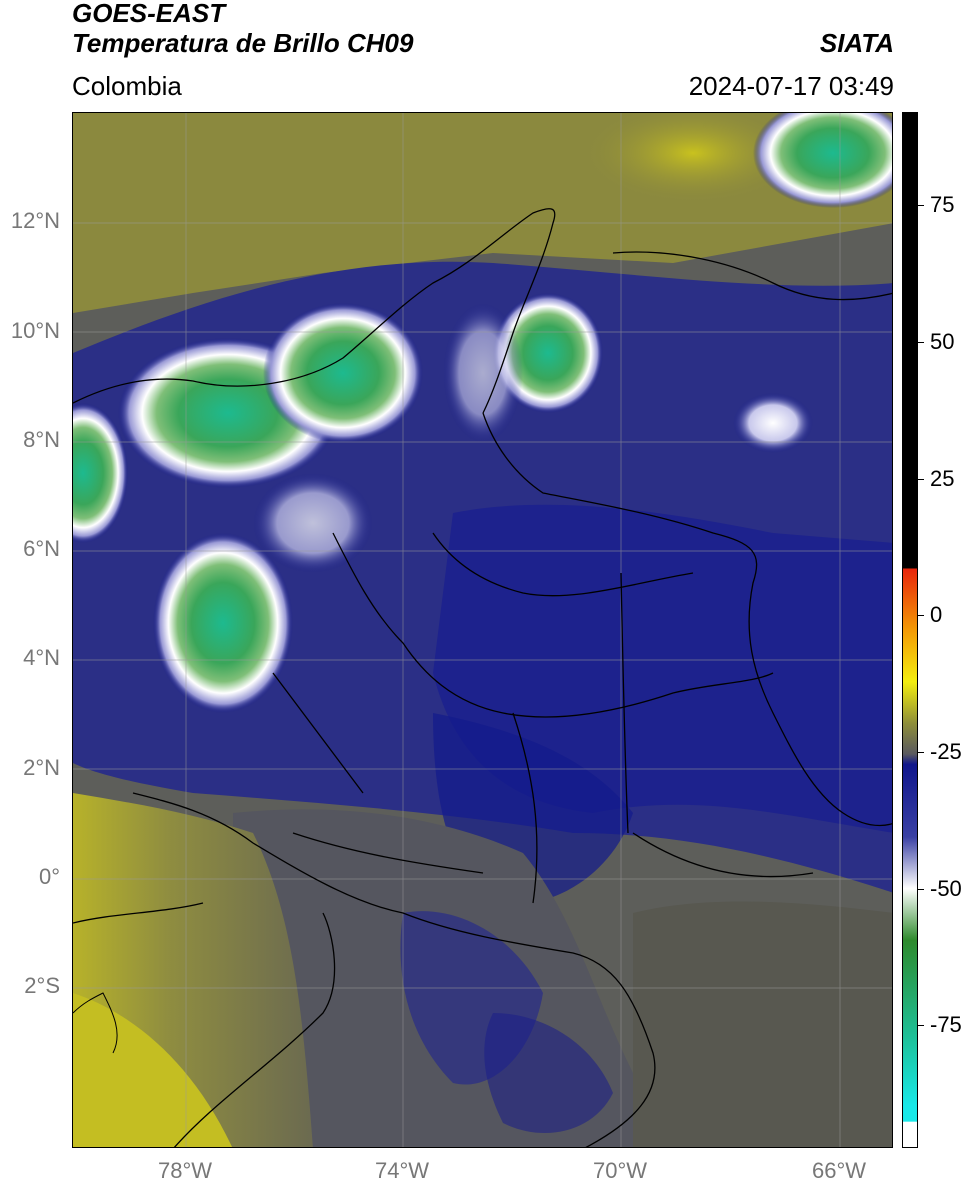 This screenshot has width=966, height=1190. What do you see at coordinates (942, 478) in the screenshot?
I see `colorbar-tick-25: 25` at bounding box center [942, 478].